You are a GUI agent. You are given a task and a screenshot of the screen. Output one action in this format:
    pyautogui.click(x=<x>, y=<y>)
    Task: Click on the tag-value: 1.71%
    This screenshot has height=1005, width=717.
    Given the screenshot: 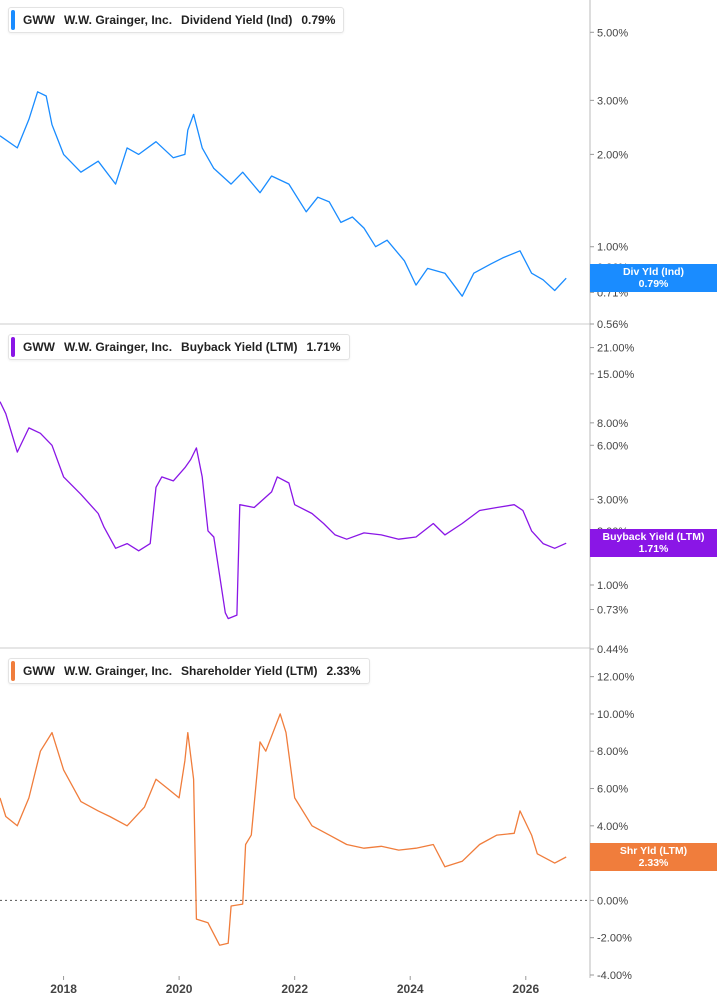 What is the action you would take?
    pyautogui.click(x=653, y=549)
    